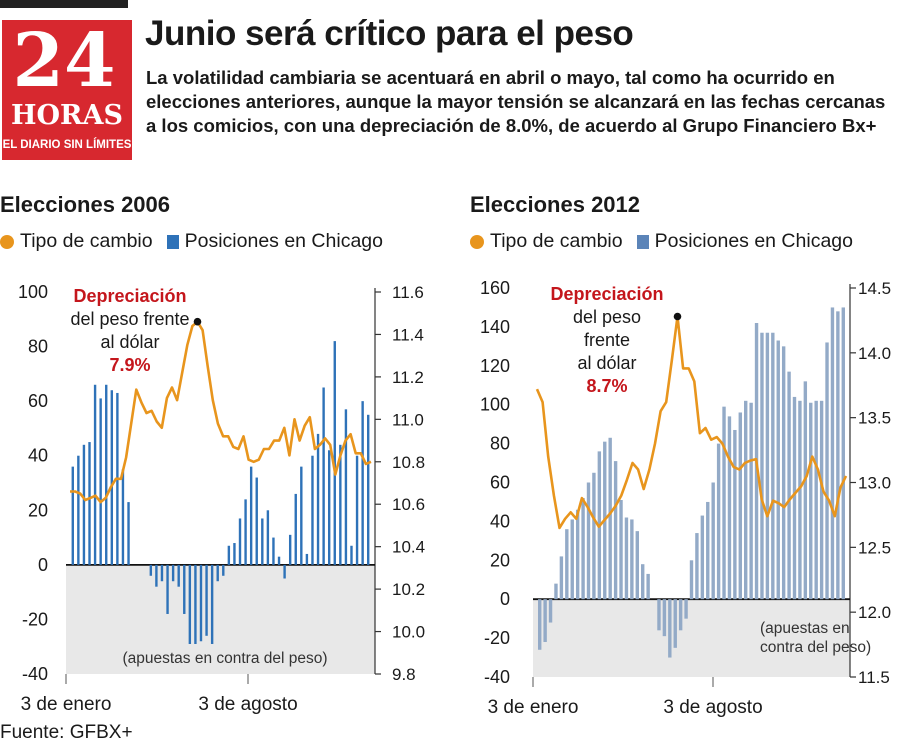 The height and width of the screenshot is (748, 900). Describe the element at coordinates (35, 674) in the screenshot. I see `left-axis-tick-label: -40` at that location.